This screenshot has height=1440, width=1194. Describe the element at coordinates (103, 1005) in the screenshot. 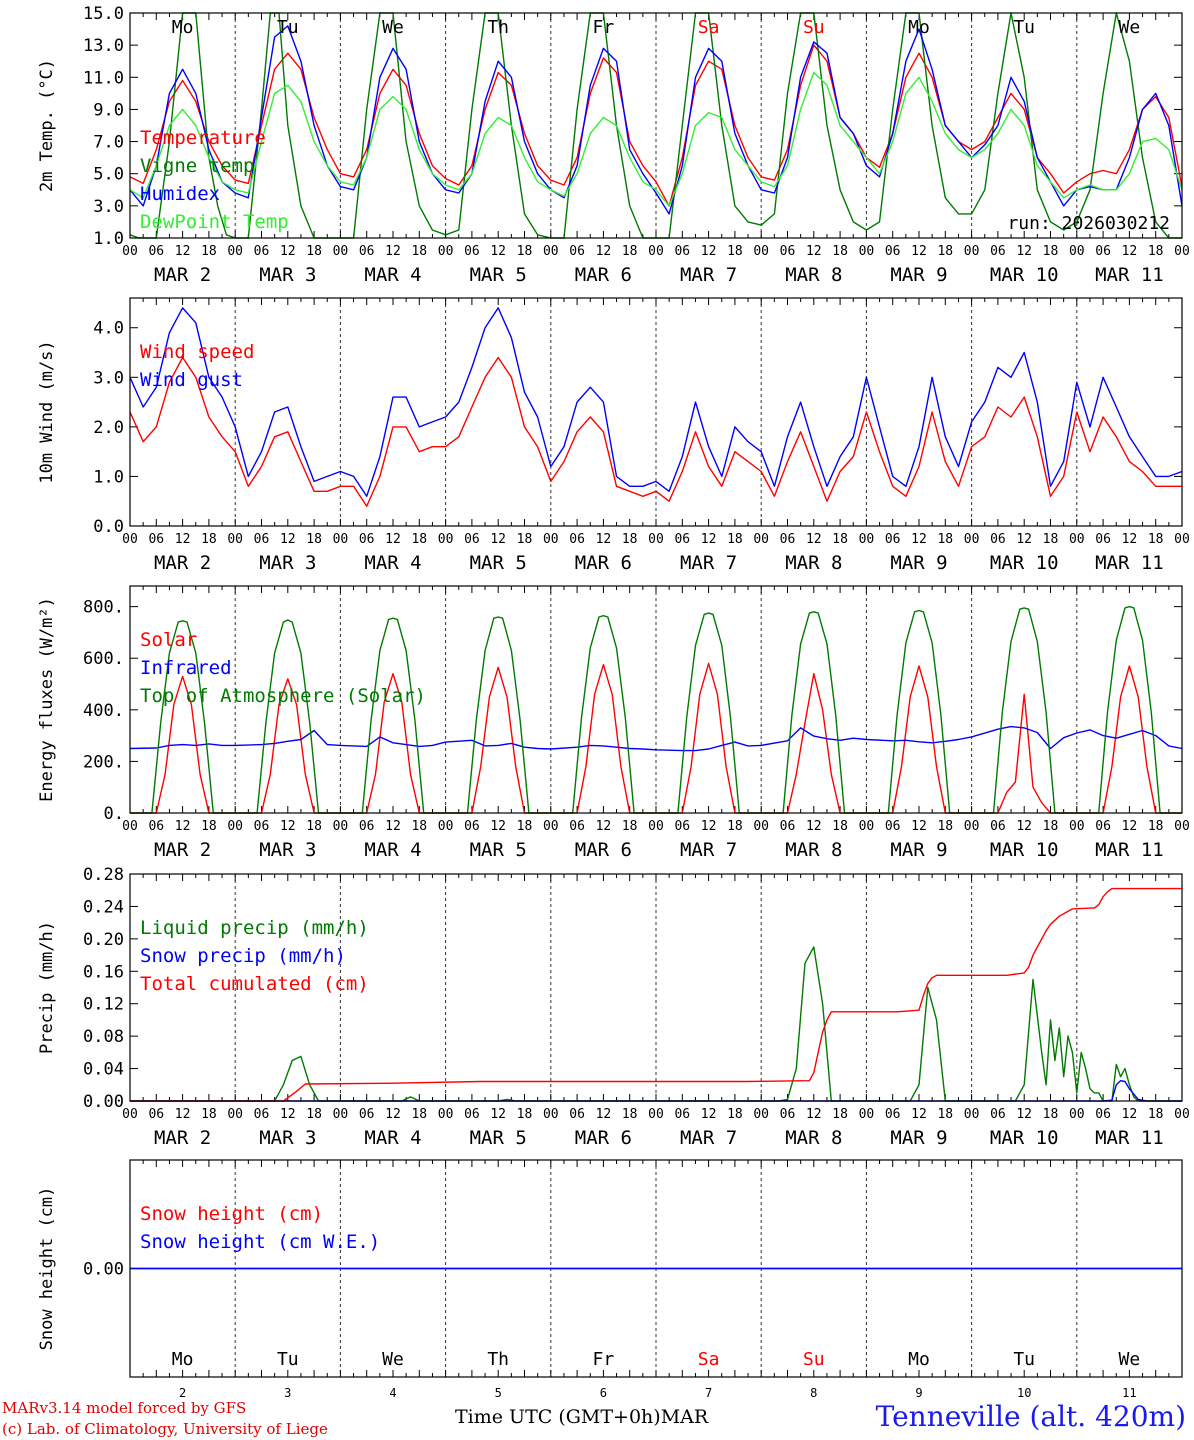

I see `y-tick-label: 0.12` at that location.